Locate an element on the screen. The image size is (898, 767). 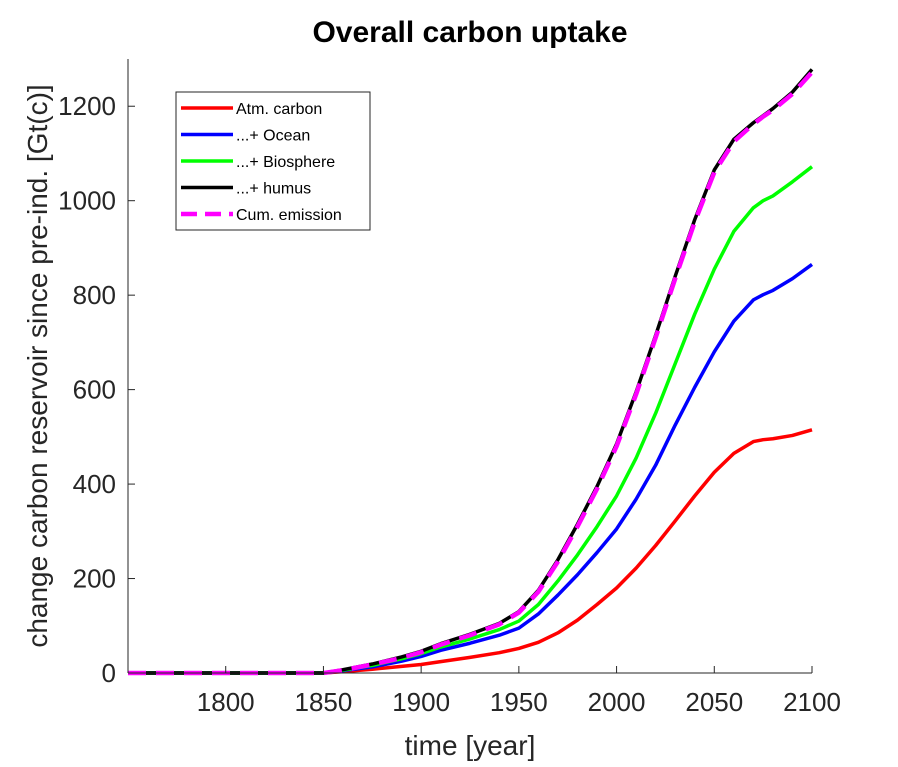
y-tick-label: 200 is located at coordinates (94, 579).